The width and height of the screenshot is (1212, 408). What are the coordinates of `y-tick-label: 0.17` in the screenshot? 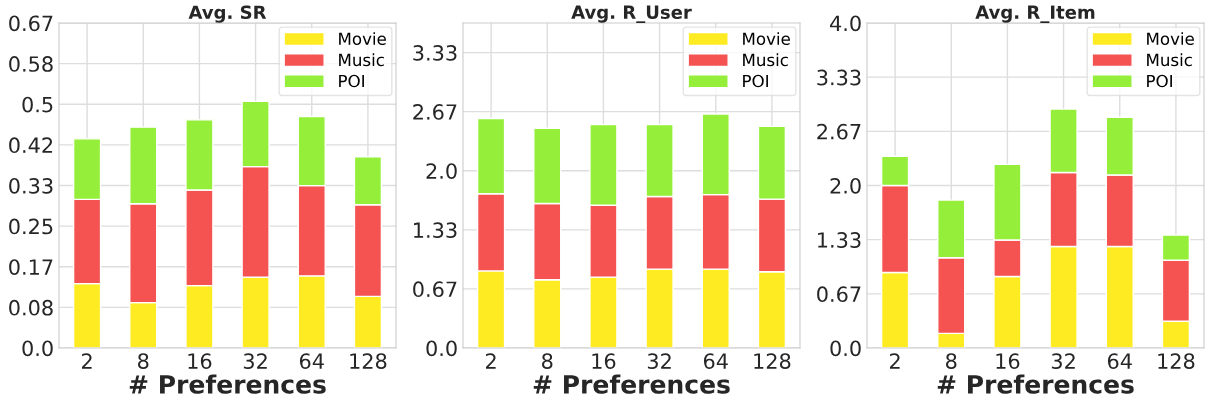 It's located at (31, 267).